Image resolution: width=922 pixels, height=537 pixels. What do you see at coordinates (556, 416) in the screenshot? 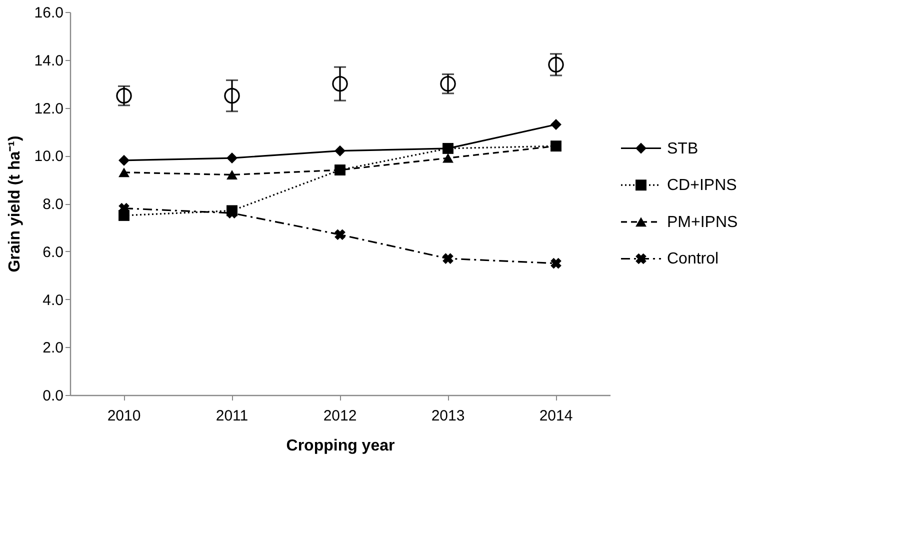
I see `x-tick-label: 2014` at bounding box center [556, 416].